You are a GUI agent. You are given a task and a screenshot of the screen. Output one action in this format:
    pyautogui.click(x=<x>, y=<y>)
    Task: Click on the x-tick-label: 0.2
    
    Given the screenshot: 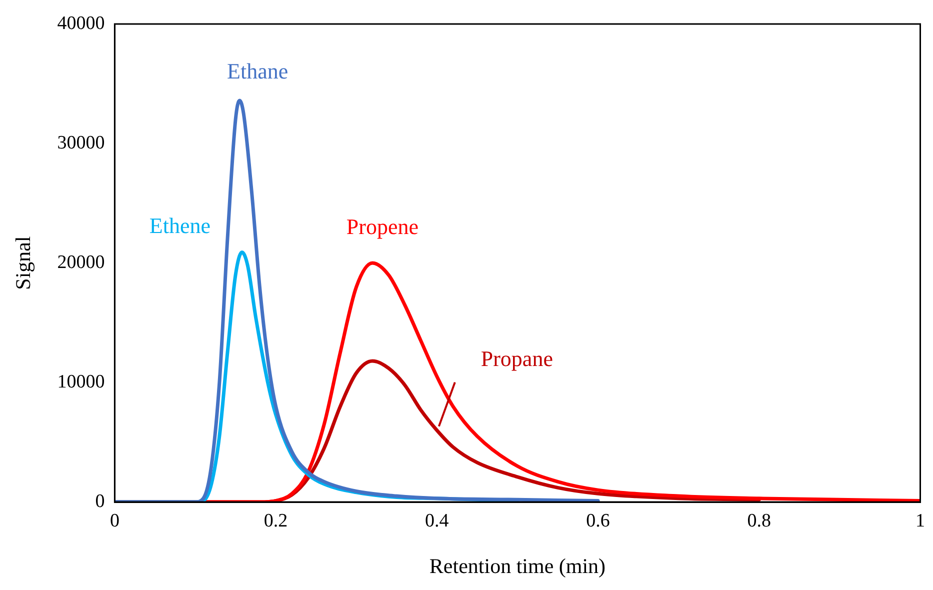 What is the action you would take?
    pyautogui.click(x=276, y=521)
    